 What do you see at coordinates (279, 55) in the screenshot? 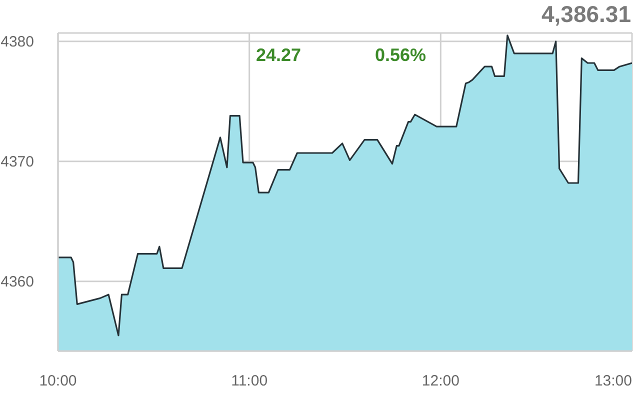
I see `annotation: 24.27` at bounding box center [279, 55].